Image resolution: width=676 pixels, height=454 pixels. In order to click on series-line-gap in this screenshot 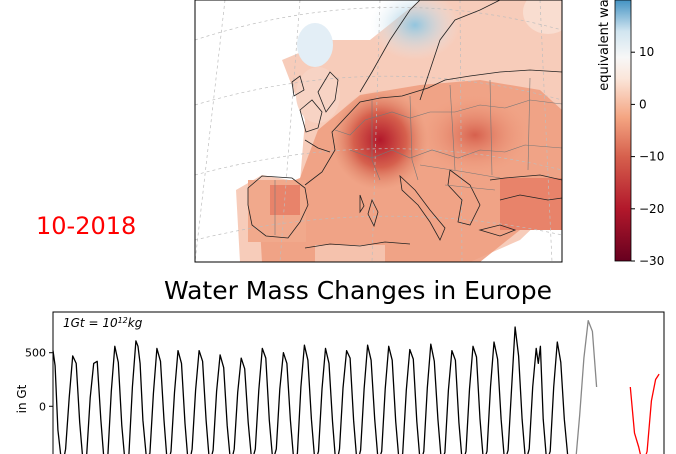, I will do `click(586, 386)`.